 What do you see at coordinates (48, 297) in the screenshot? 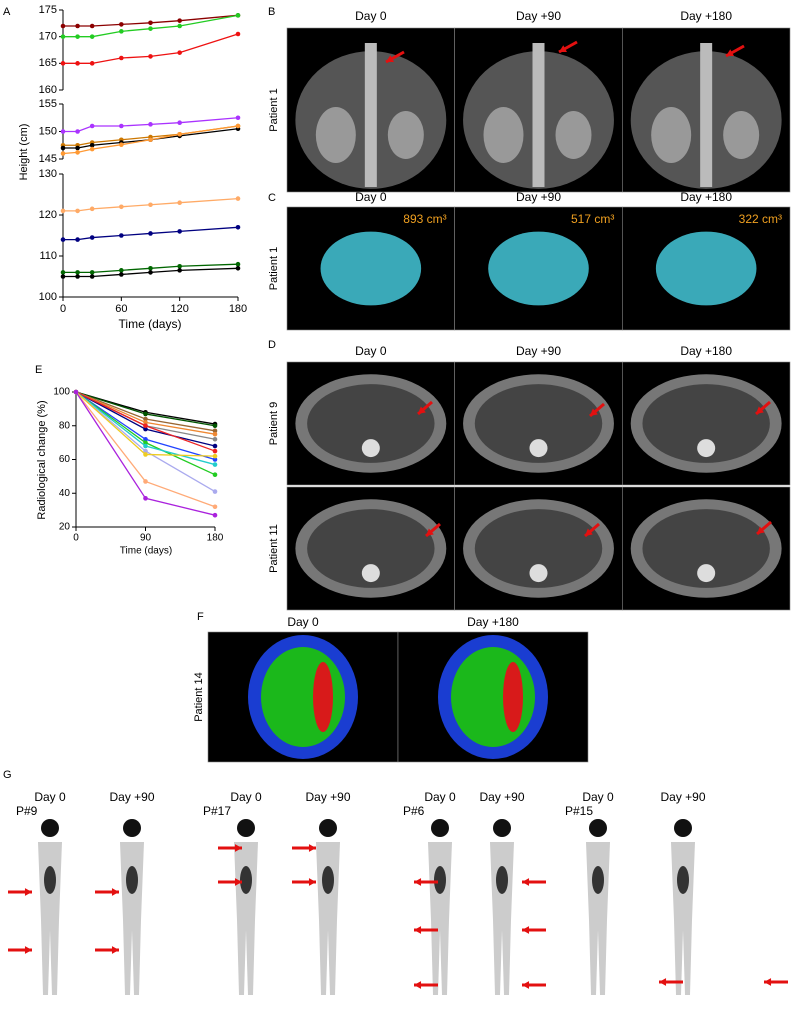
I see `y-tick-label: 100` at bounding box center [48, 297].